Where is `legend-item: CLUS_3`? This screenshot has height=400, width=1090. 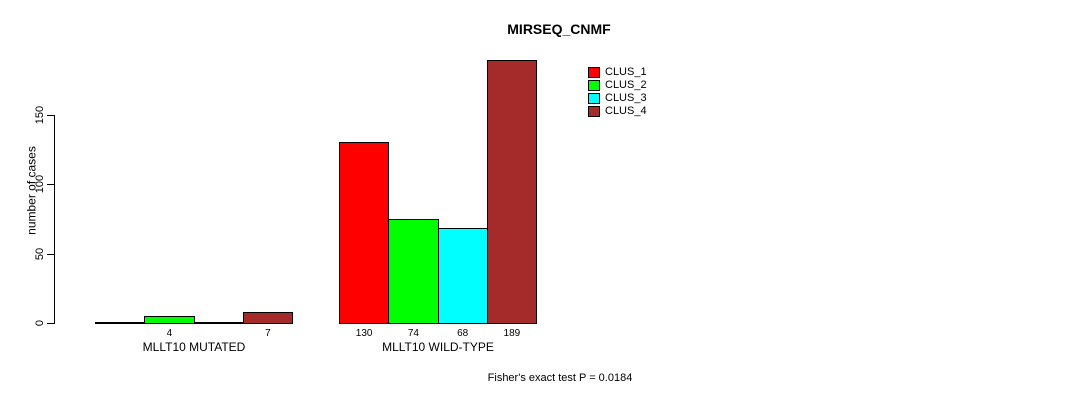 legend-item: CLUS_3 is located at coordinates (617, 98).